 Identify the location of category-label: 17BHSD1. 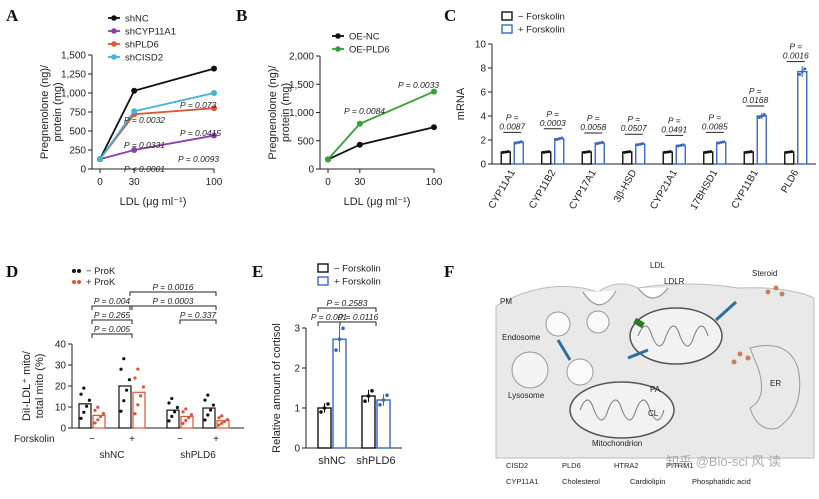
(705, 190).